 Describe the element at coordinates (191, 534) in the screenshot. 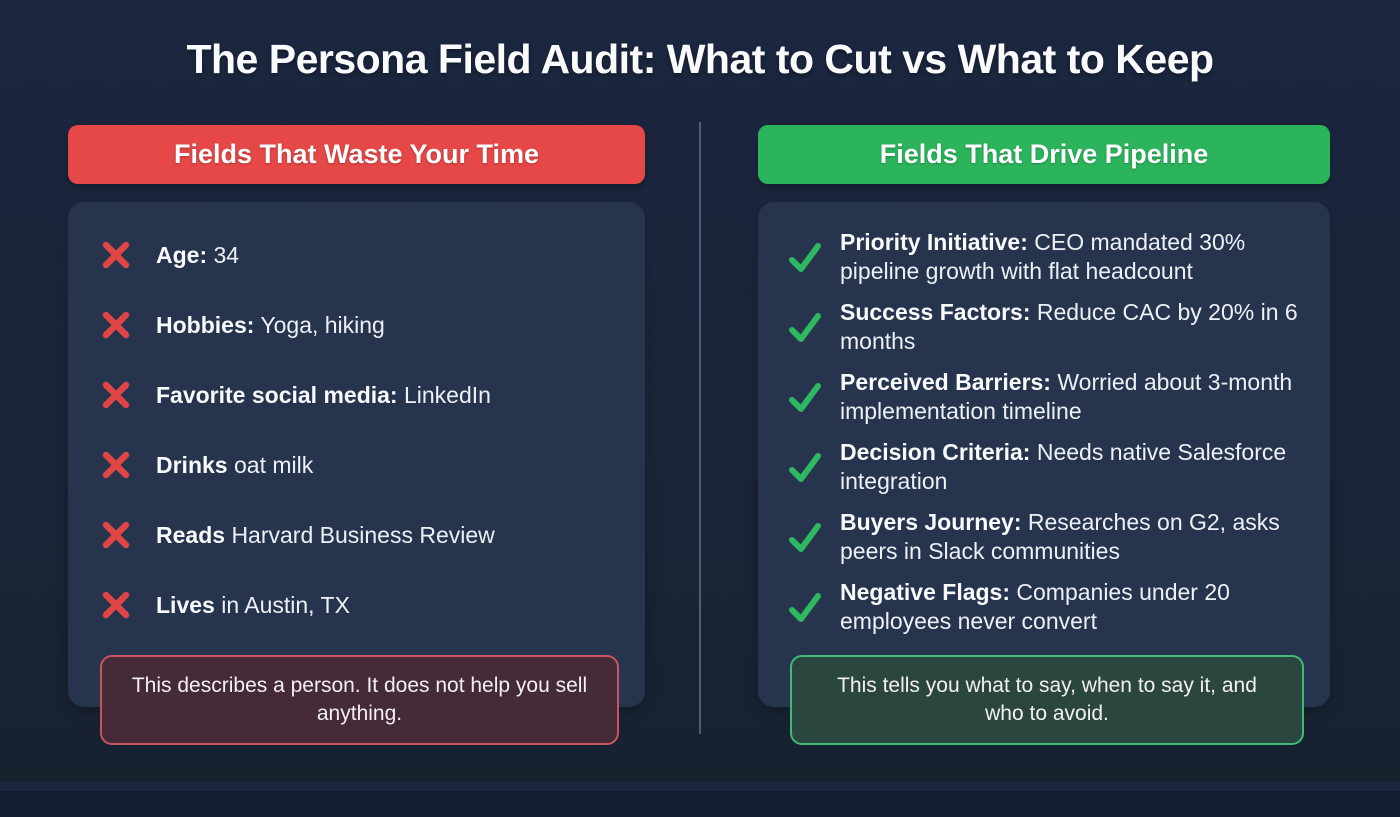

I see `item-label: Reads` at that location.